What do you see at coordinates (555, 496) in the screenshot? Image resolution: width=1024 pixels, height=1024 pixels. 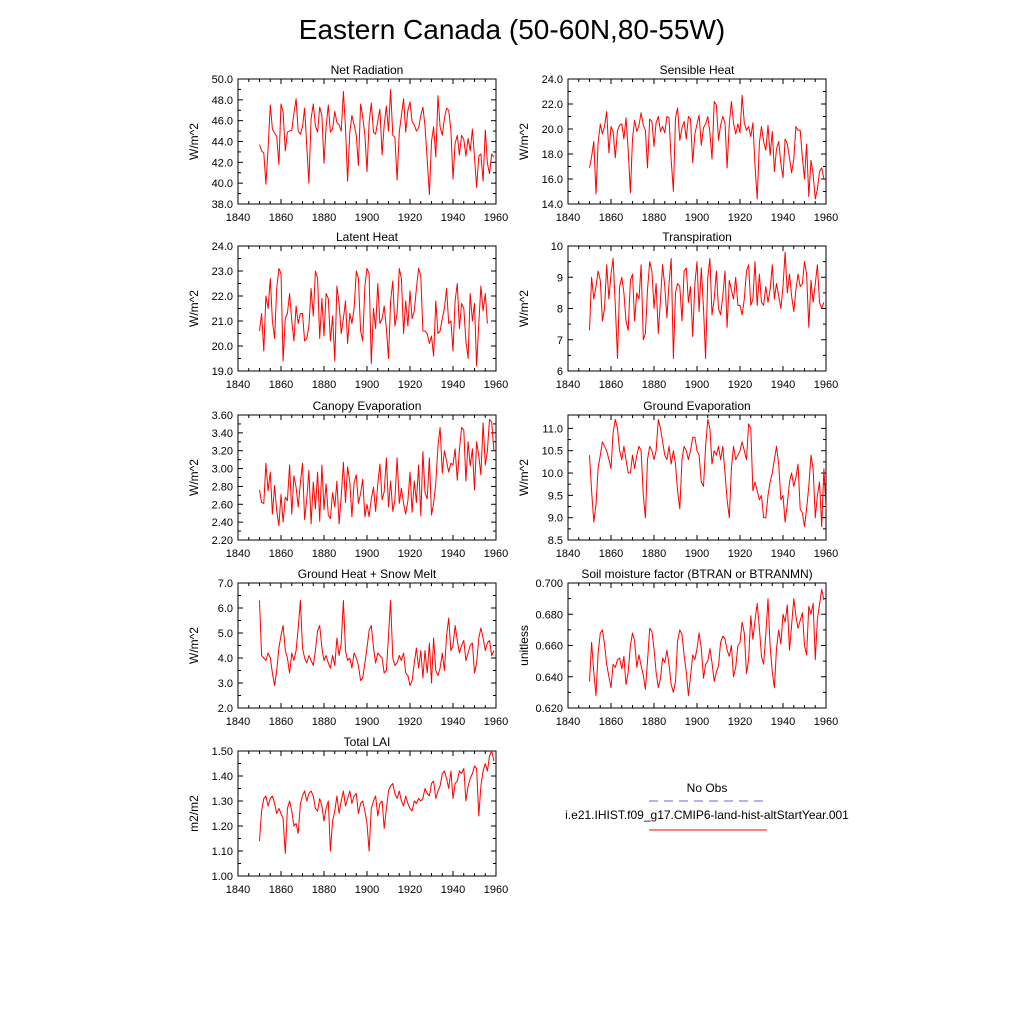 I see `y-tick-label: 9.5` at bounding box center [555, 496].